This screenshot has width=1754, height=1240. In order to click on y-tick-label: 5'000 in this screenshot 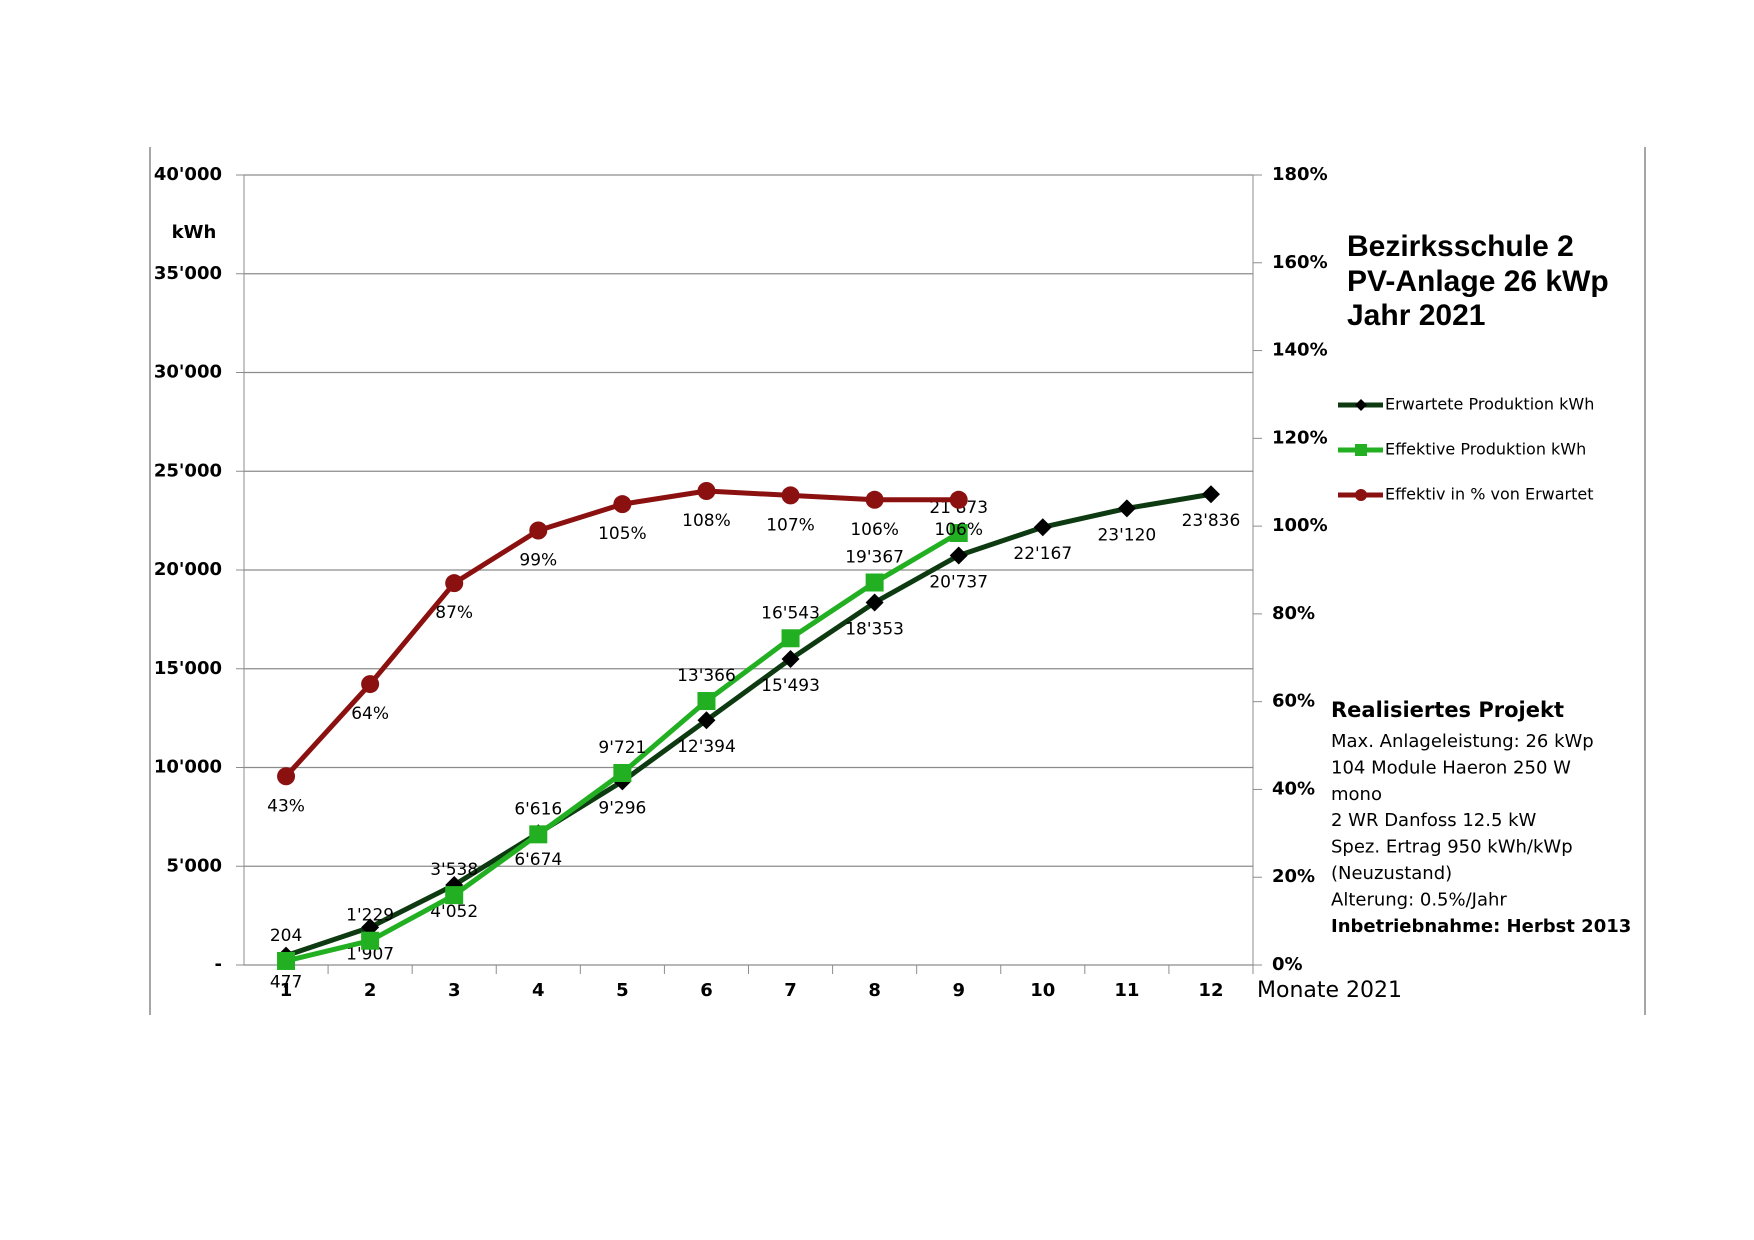, I will do `click(194, 865)`.